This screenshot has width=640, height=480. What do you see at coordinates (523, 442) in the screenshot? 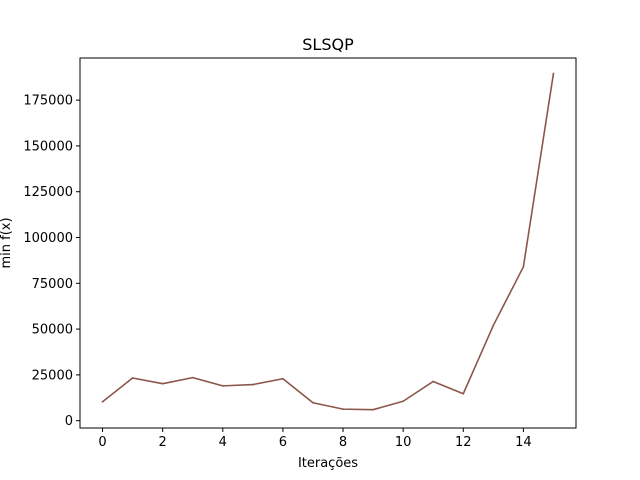
I see `x-tick-label: 14` at bounding box center [523, 442].